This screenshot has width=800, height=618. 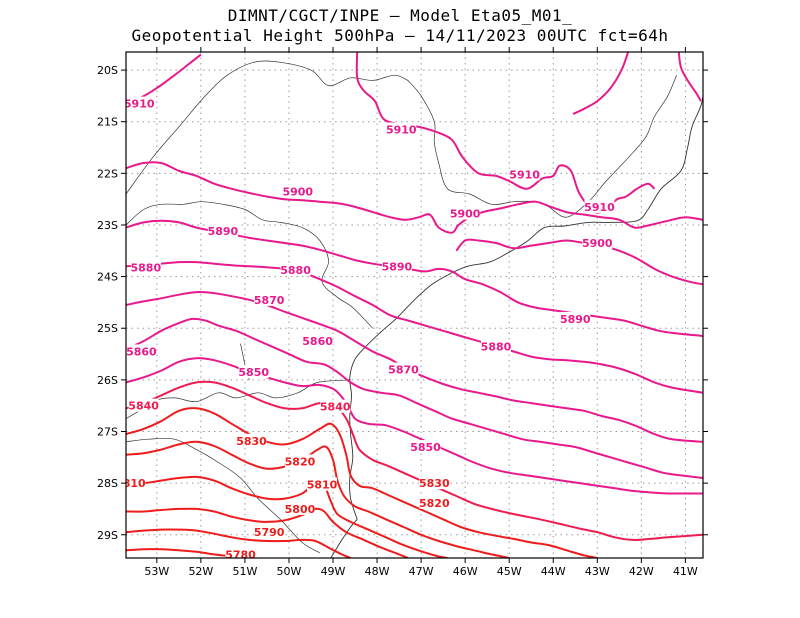 I want to click on y-tick-label: 28S, so click(x=107, y=483).